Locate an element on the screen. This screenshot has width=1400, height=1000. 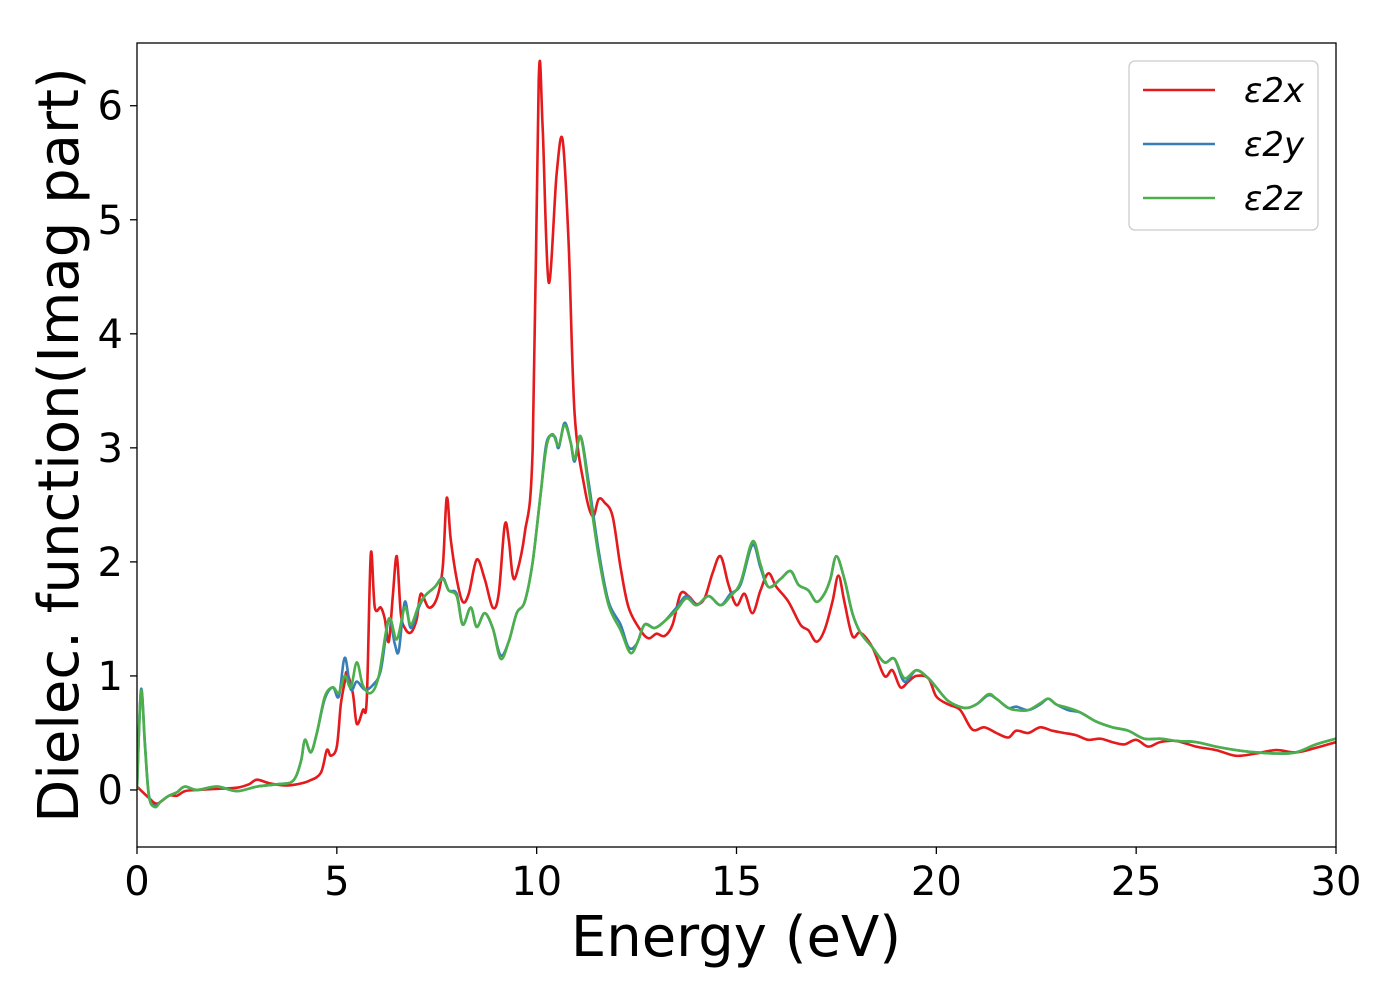
x-tick-label: 20 is located at coordinates (936, 882).